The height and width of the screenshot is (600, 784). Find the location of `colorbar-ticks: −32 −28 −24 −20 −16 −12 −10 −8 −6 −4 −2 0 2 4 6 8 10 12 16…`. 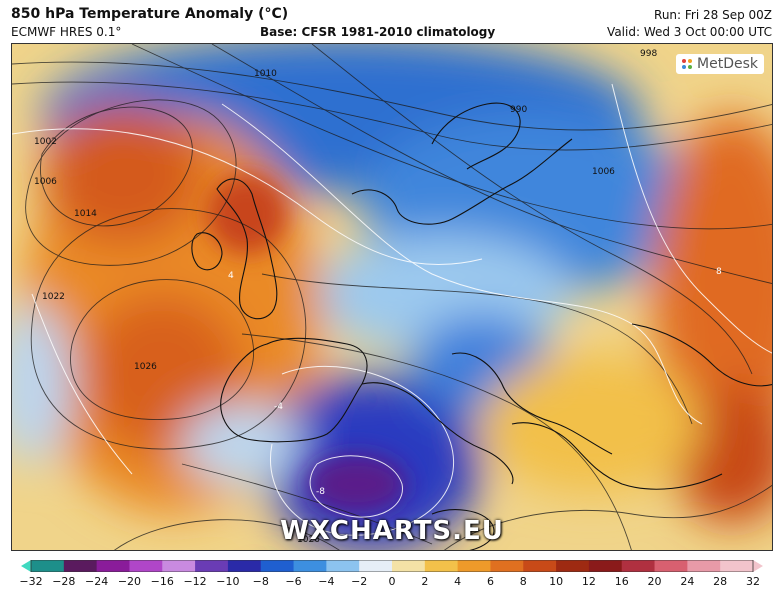

colorbar-ticks: −32 −28 −24 −20 −16 −12 −10 −8 −6 −4 −2 0 2 4 6 8 10 12 16… is located at coordinates (391, 583).